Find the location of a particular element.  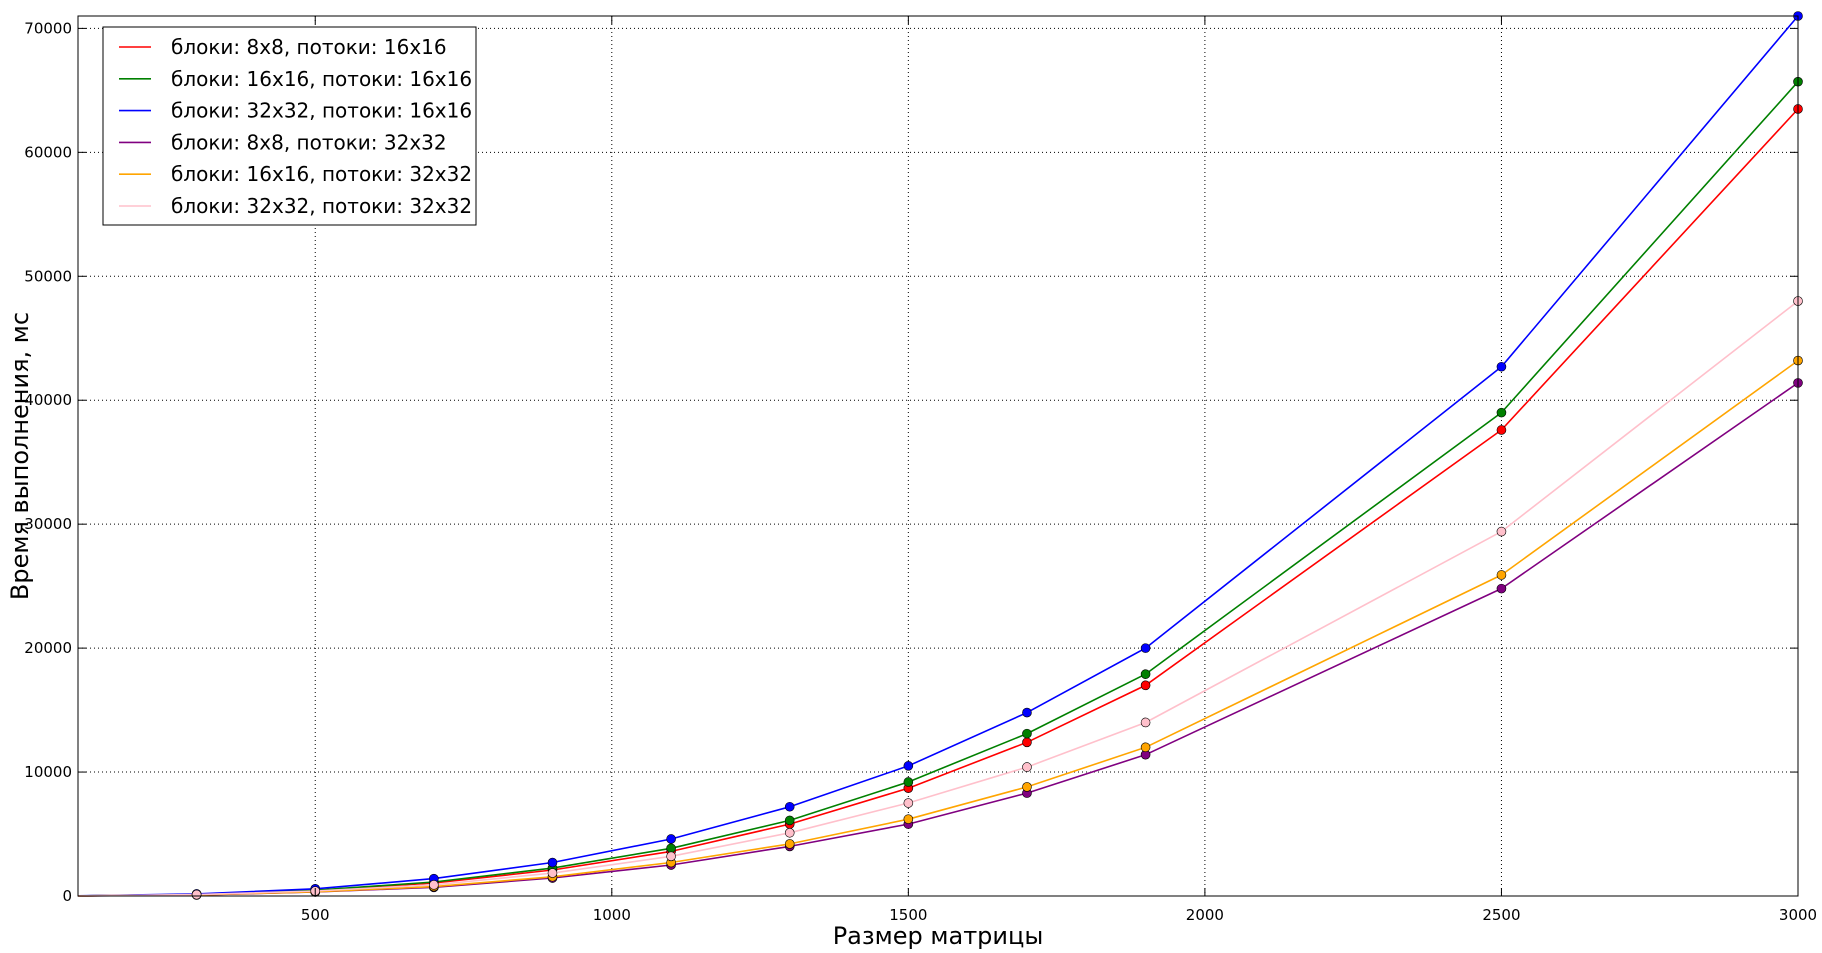

y-tick-label: 30000 is located at coordinates (48, 524).